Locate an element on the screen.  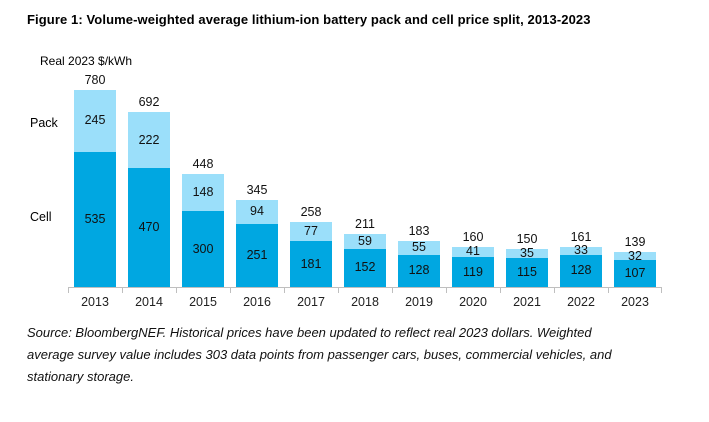
y-axis-unit-label: Real 2023 $/kWh is located at coordinates (86, 61).